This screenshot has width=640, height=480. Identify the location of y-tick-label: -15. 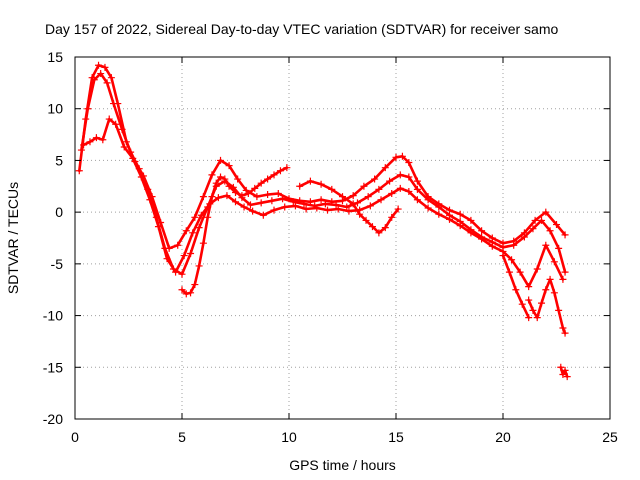
(53, 367).